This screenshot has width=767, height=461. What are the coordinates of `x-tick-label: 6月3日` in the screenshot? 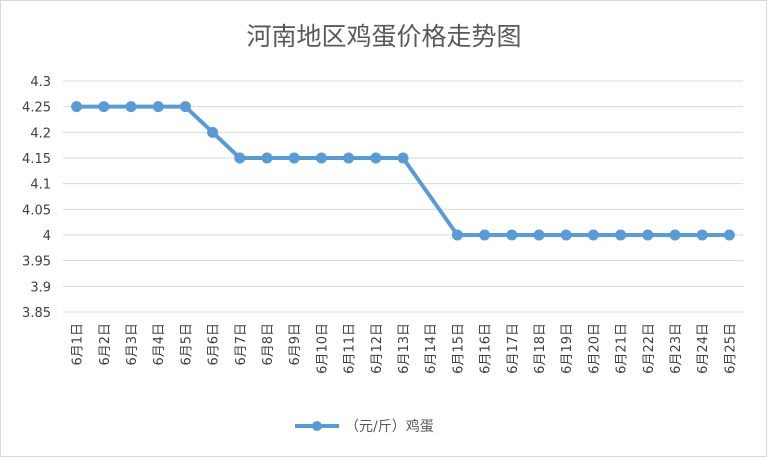 It's located at (132, 344).